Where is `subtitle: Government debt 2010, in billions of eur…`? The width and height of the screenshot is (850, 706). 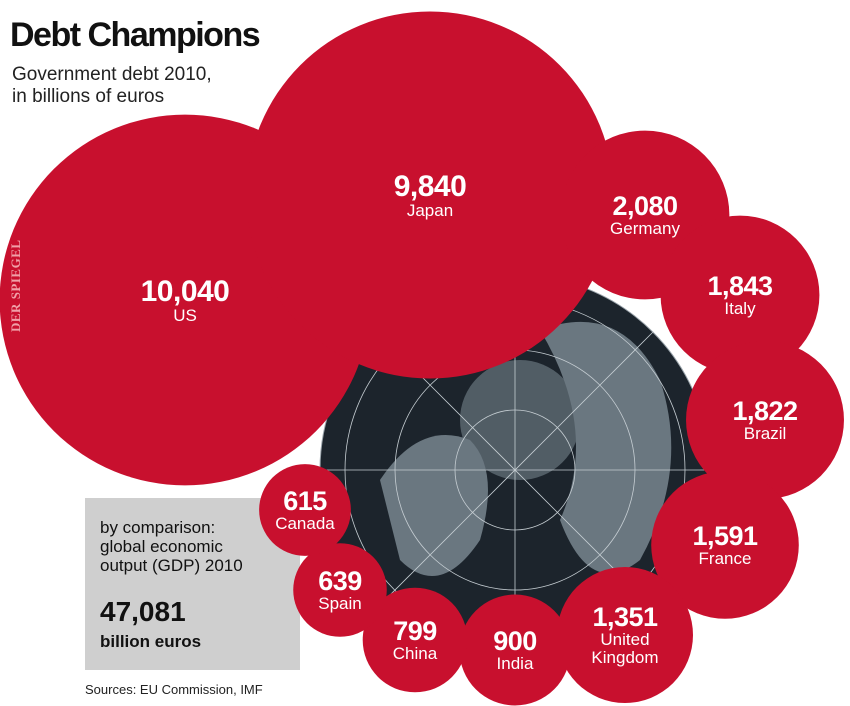
subtitle: Government debt 2010, in billions of eur… is located at coordinates (112, 86).